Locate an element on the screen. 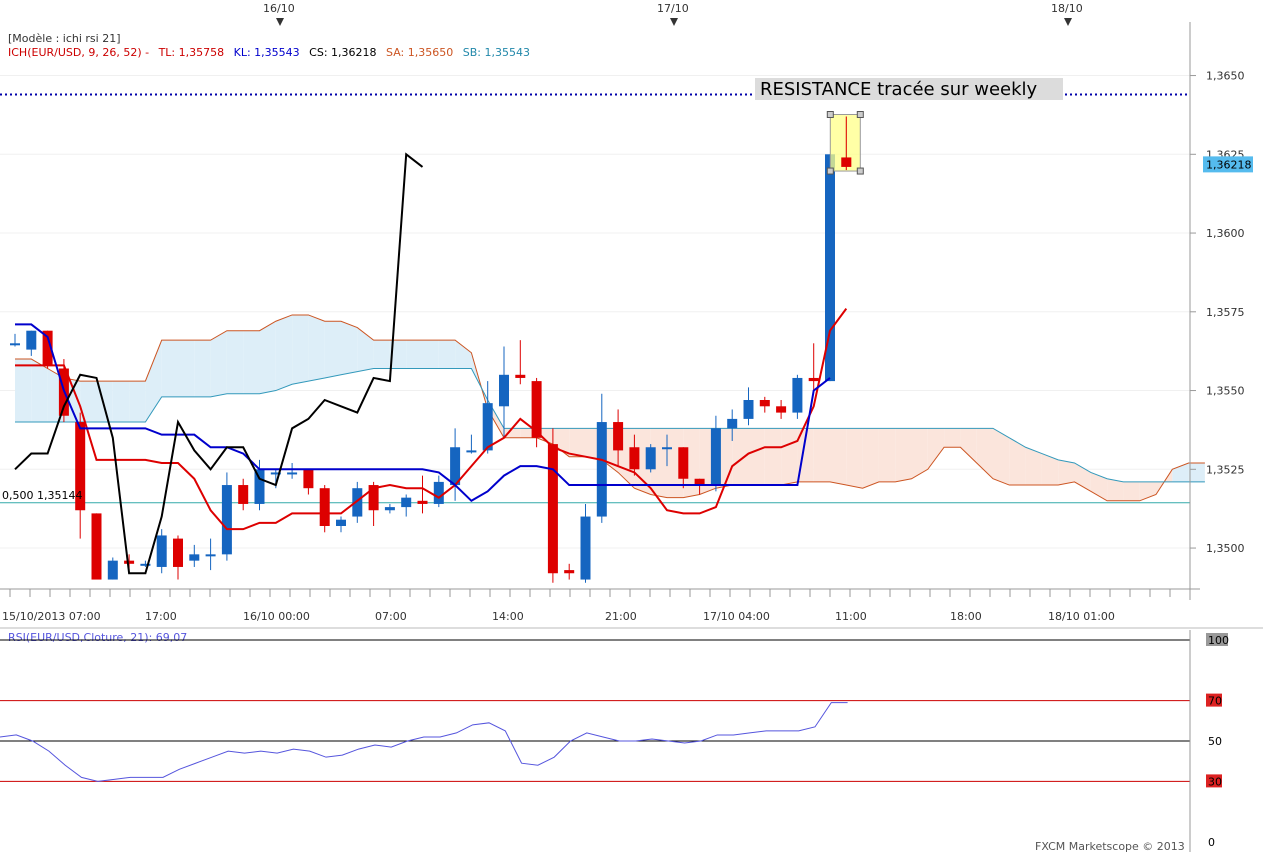 Image resolution: width=1263 pixels, height=854 pixels. x-tick-label: 07:00 is located at coordinates (391, 616).